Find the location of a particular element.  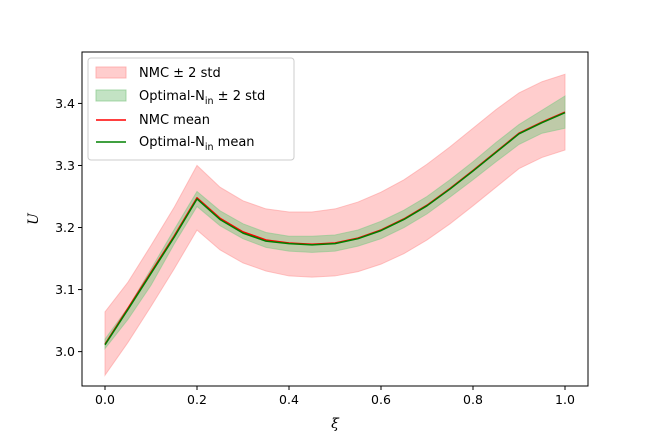

legend-label: Optimal-Nin mean is located at coordinates (197, 144).